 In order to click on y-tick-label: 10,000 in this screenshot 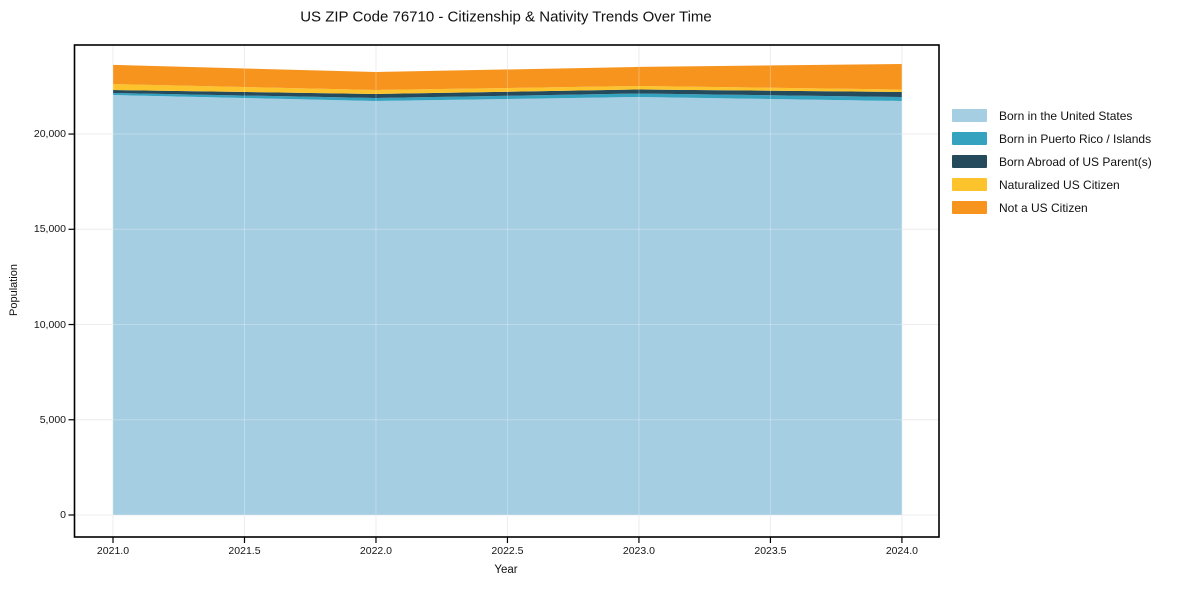, I will do `click(49, 324)`.